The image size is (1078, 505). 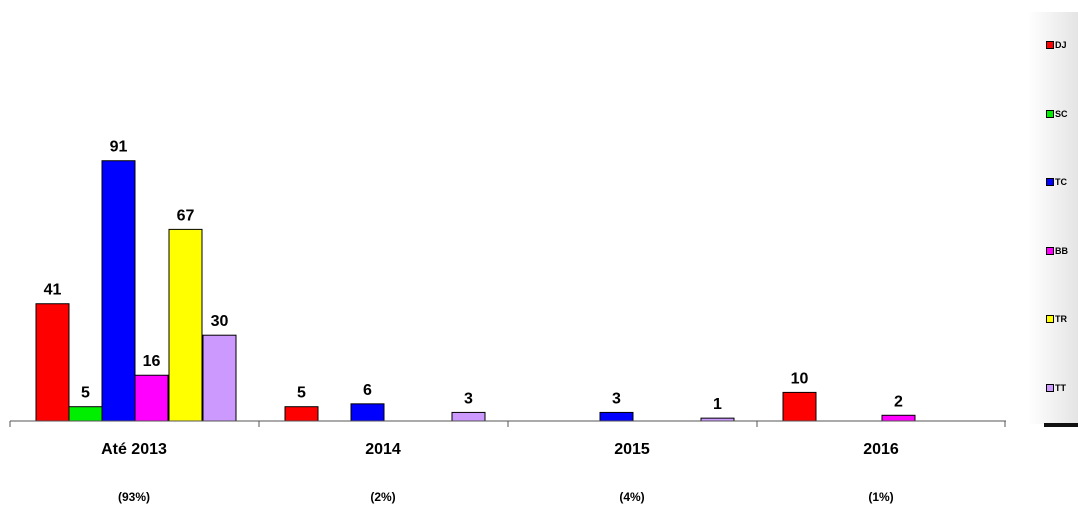 What do you see at coordinates (1060, 387) in the screenshot?
I see `legend-label-tt: TT` at bounding box center [1060, 387].